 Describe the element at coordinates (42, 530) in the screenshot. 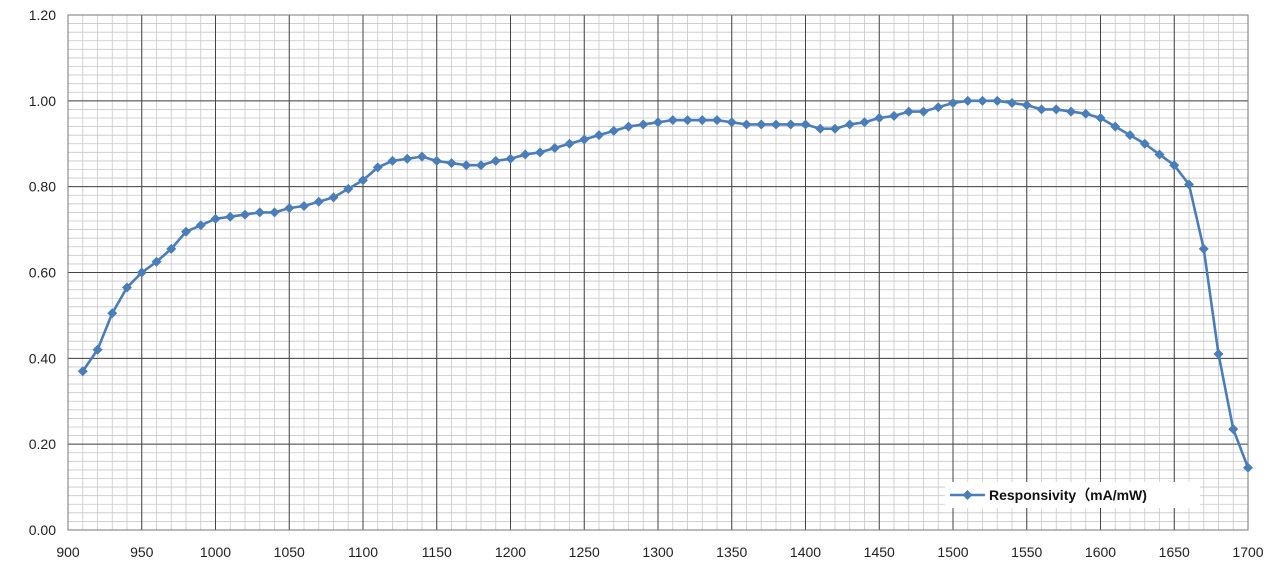

I see `y-tick-label: 0.00` at that location.